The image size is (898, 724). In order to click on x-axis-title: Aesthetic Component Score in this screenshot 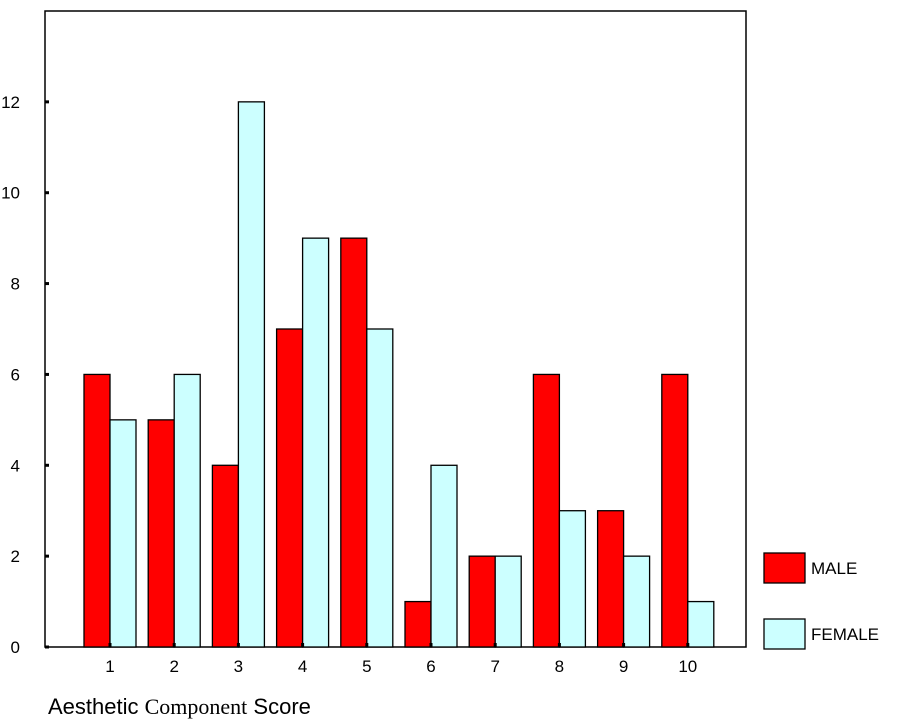, I will do `click(179, 707)`.